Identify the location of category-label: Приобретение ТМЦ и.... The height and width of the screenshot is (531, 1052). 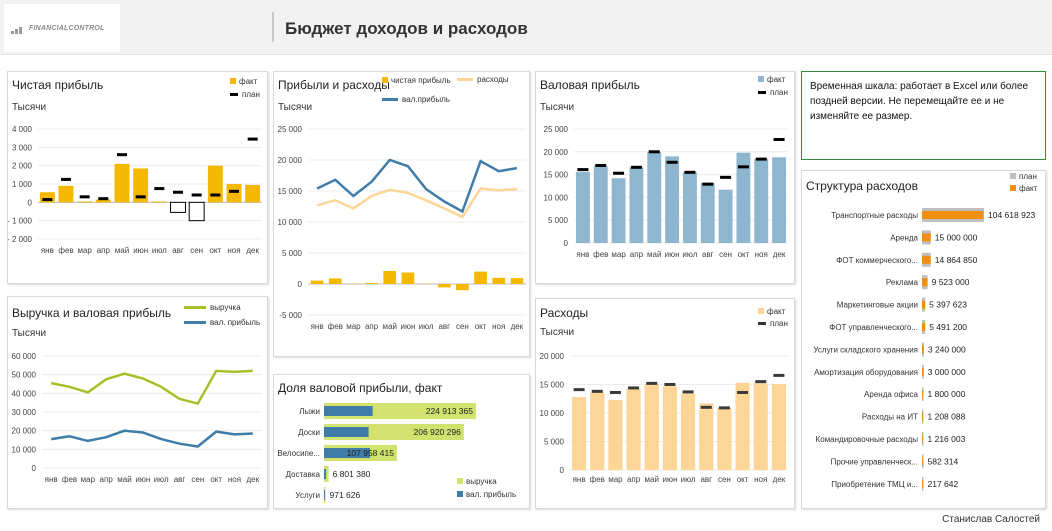
(874, 484).